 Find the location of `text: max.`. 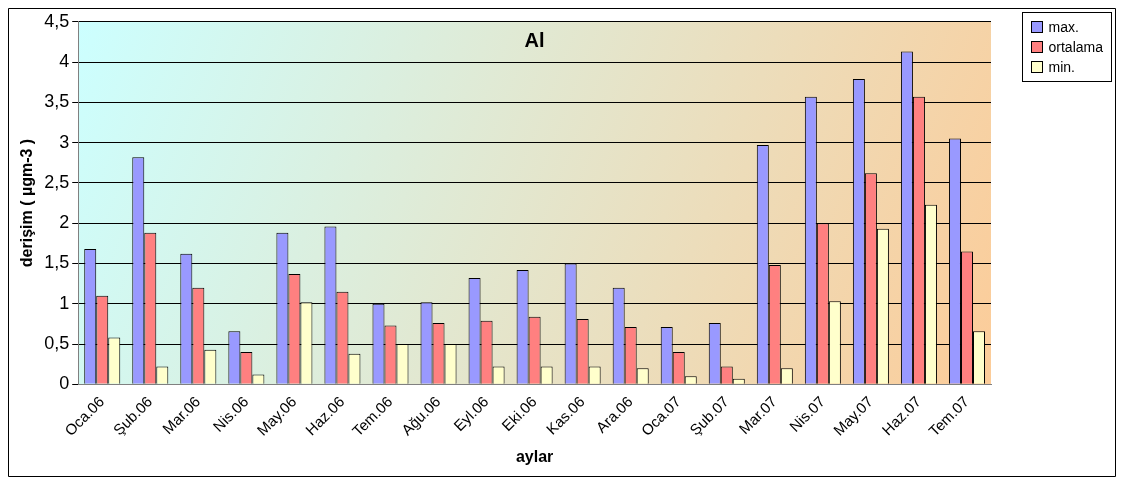

text: max. is located at coordinates (1063, 27).